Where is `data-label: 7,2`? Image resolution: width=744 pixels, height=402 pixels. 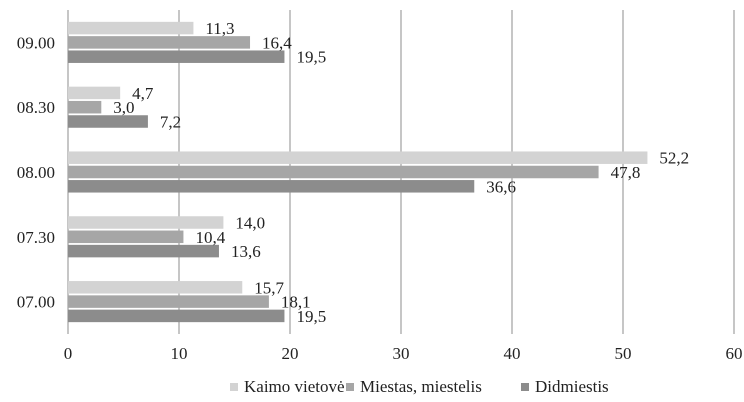
data-label: 7,2 is located at coordinates (170, 122).